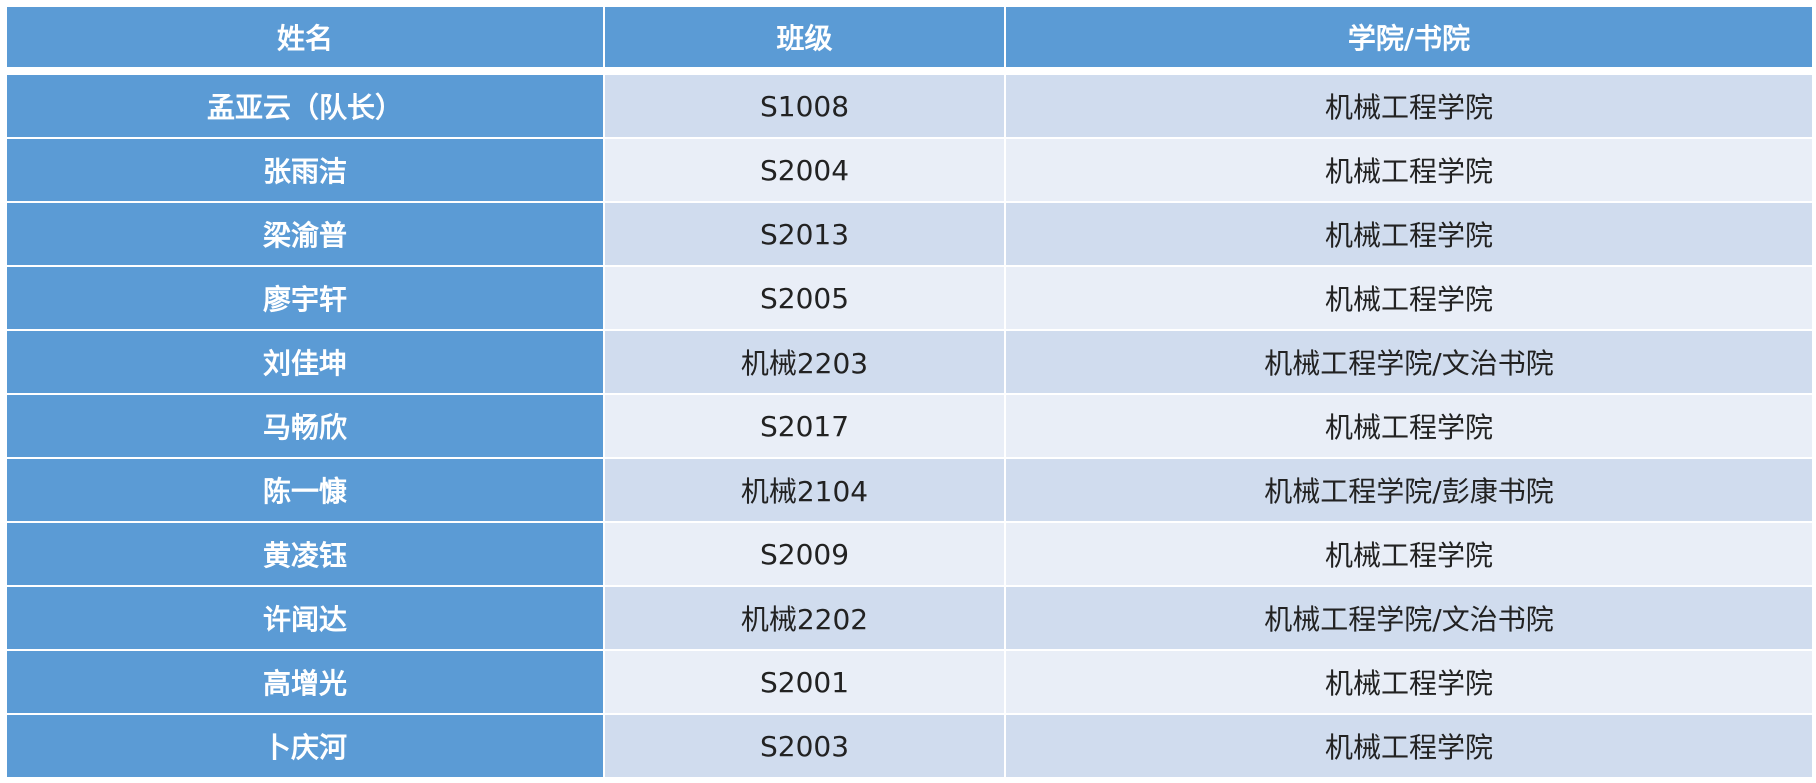  Describe the element at coordinates (804, 40) in the screenshot. I see `header-class: 班级` at that location.